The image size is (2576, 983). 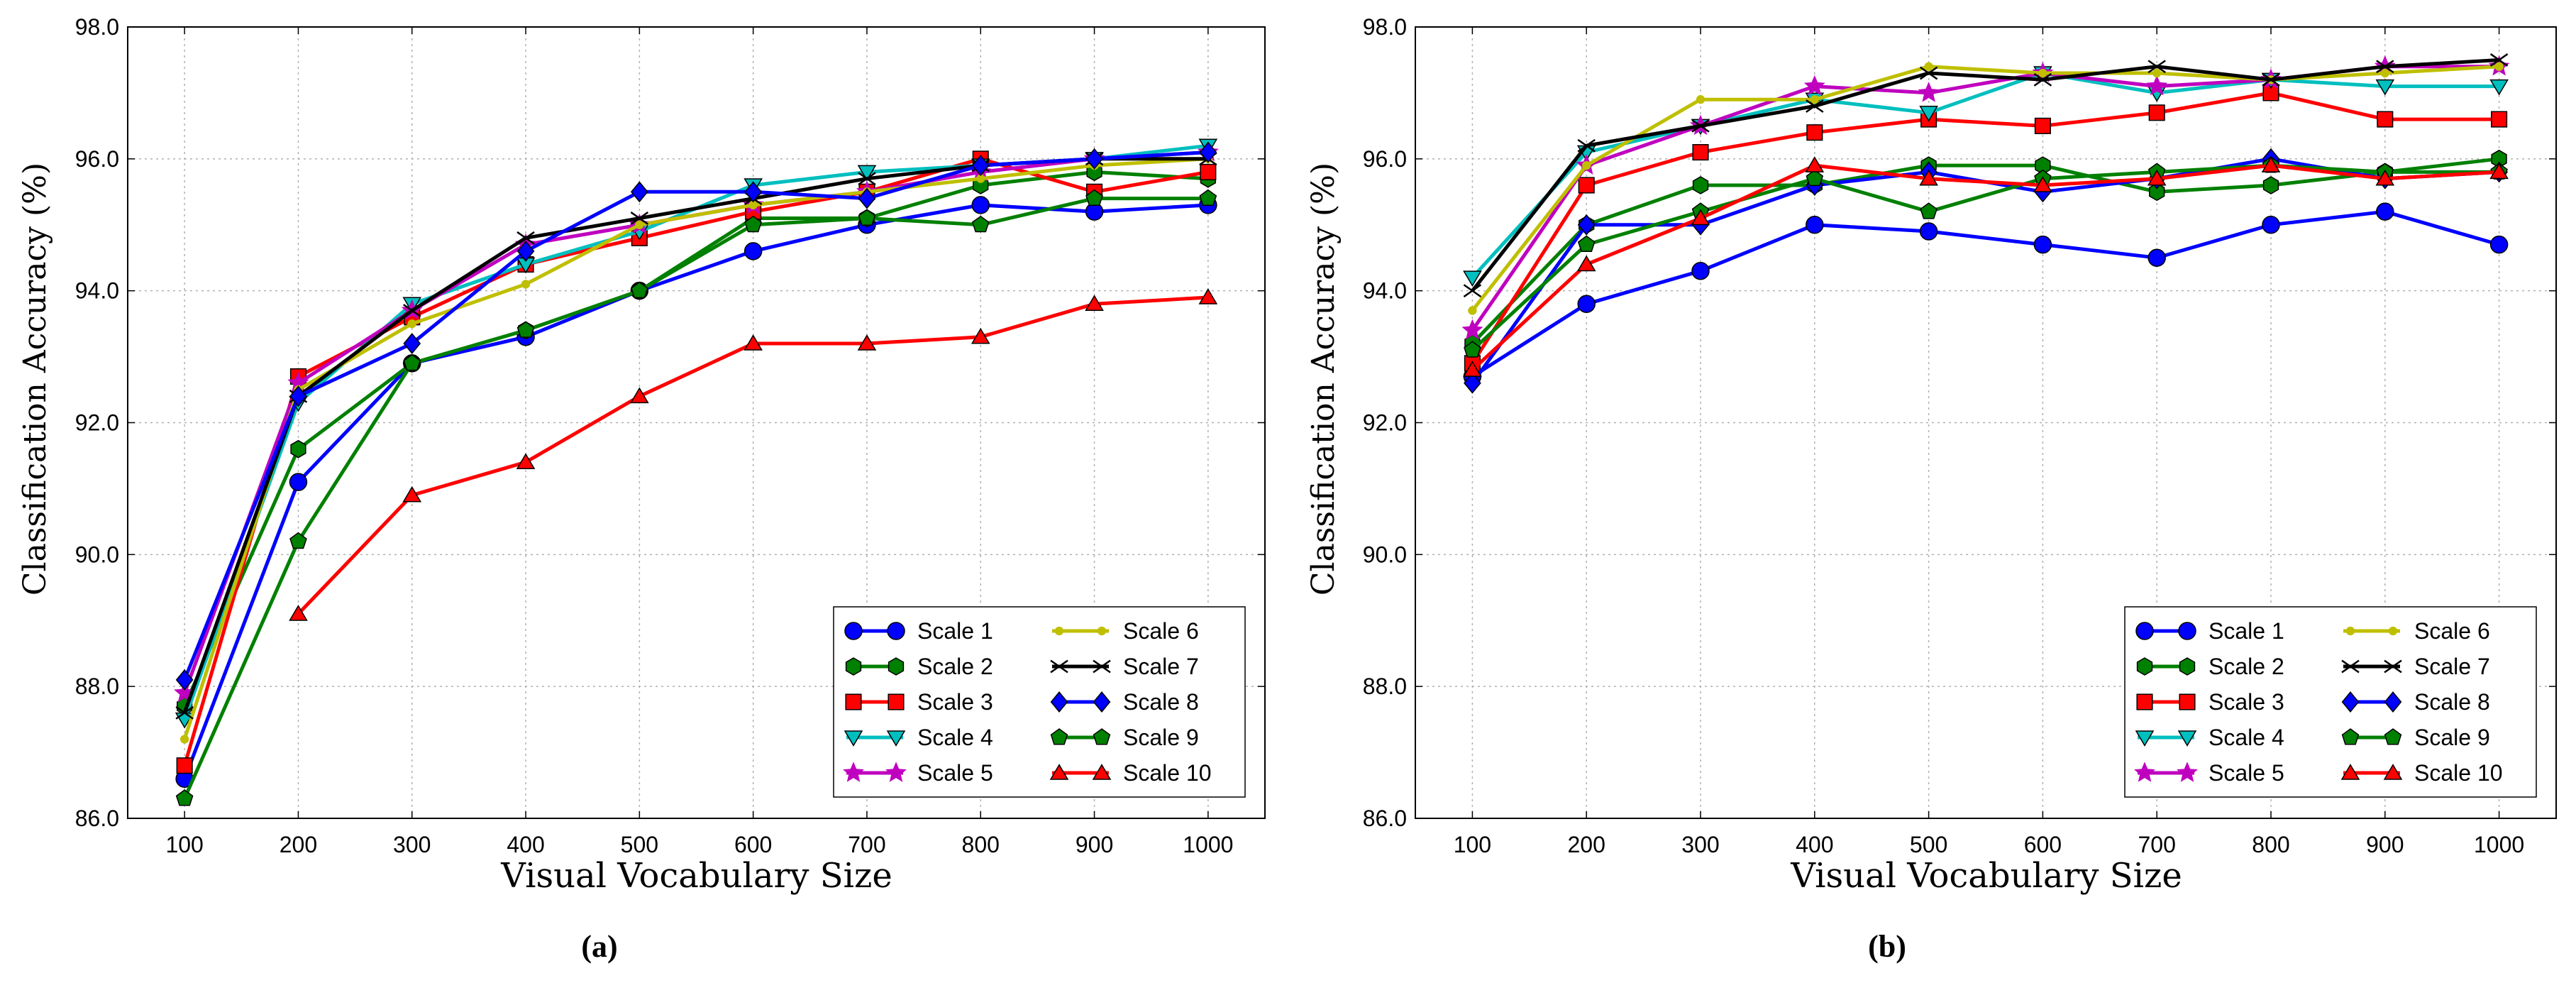 What do you see at coordinates (97, 686) in the screenshot?
I see `y-tick-label: 88.0` at bounding box center [97, 686].